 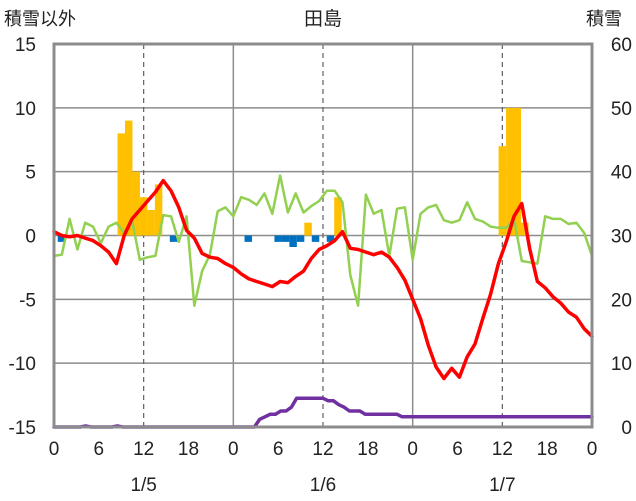 I want to click on left-tick-label: 0, so click(x=30, y=237).